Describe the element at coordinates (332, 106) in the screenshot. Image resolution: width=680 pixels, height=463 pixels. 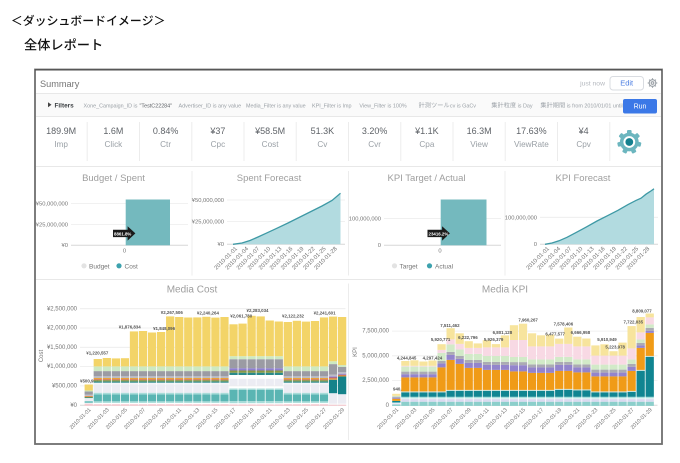
I see `svg-text: KPI_Filter is Imp` at that location.